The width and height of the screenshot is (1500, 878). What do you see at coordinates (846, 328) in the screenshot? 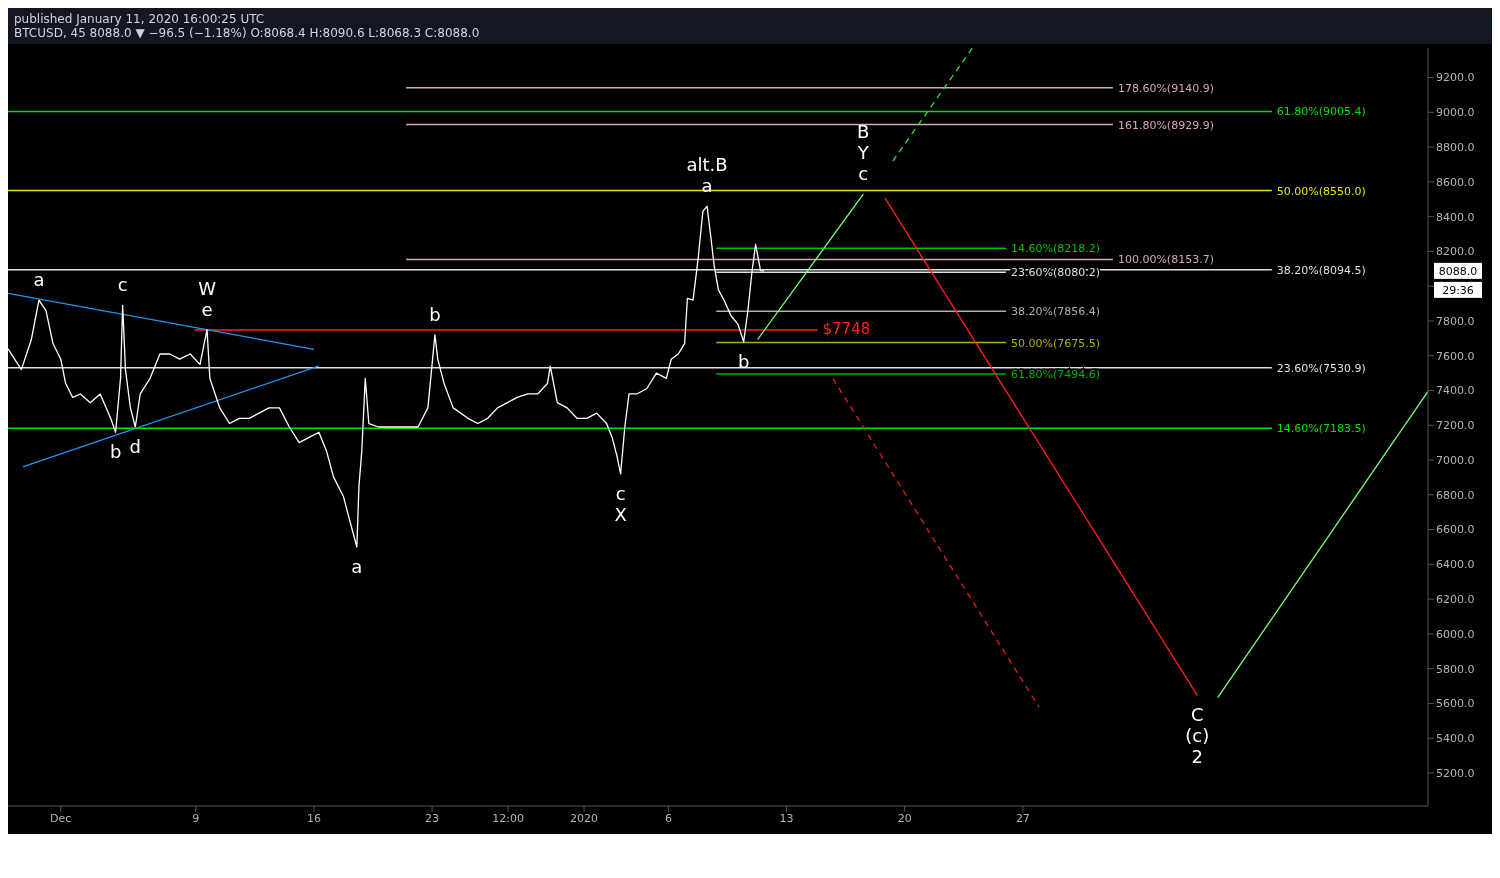
I see `series-label: $7748` at bounding box center [846, 328].